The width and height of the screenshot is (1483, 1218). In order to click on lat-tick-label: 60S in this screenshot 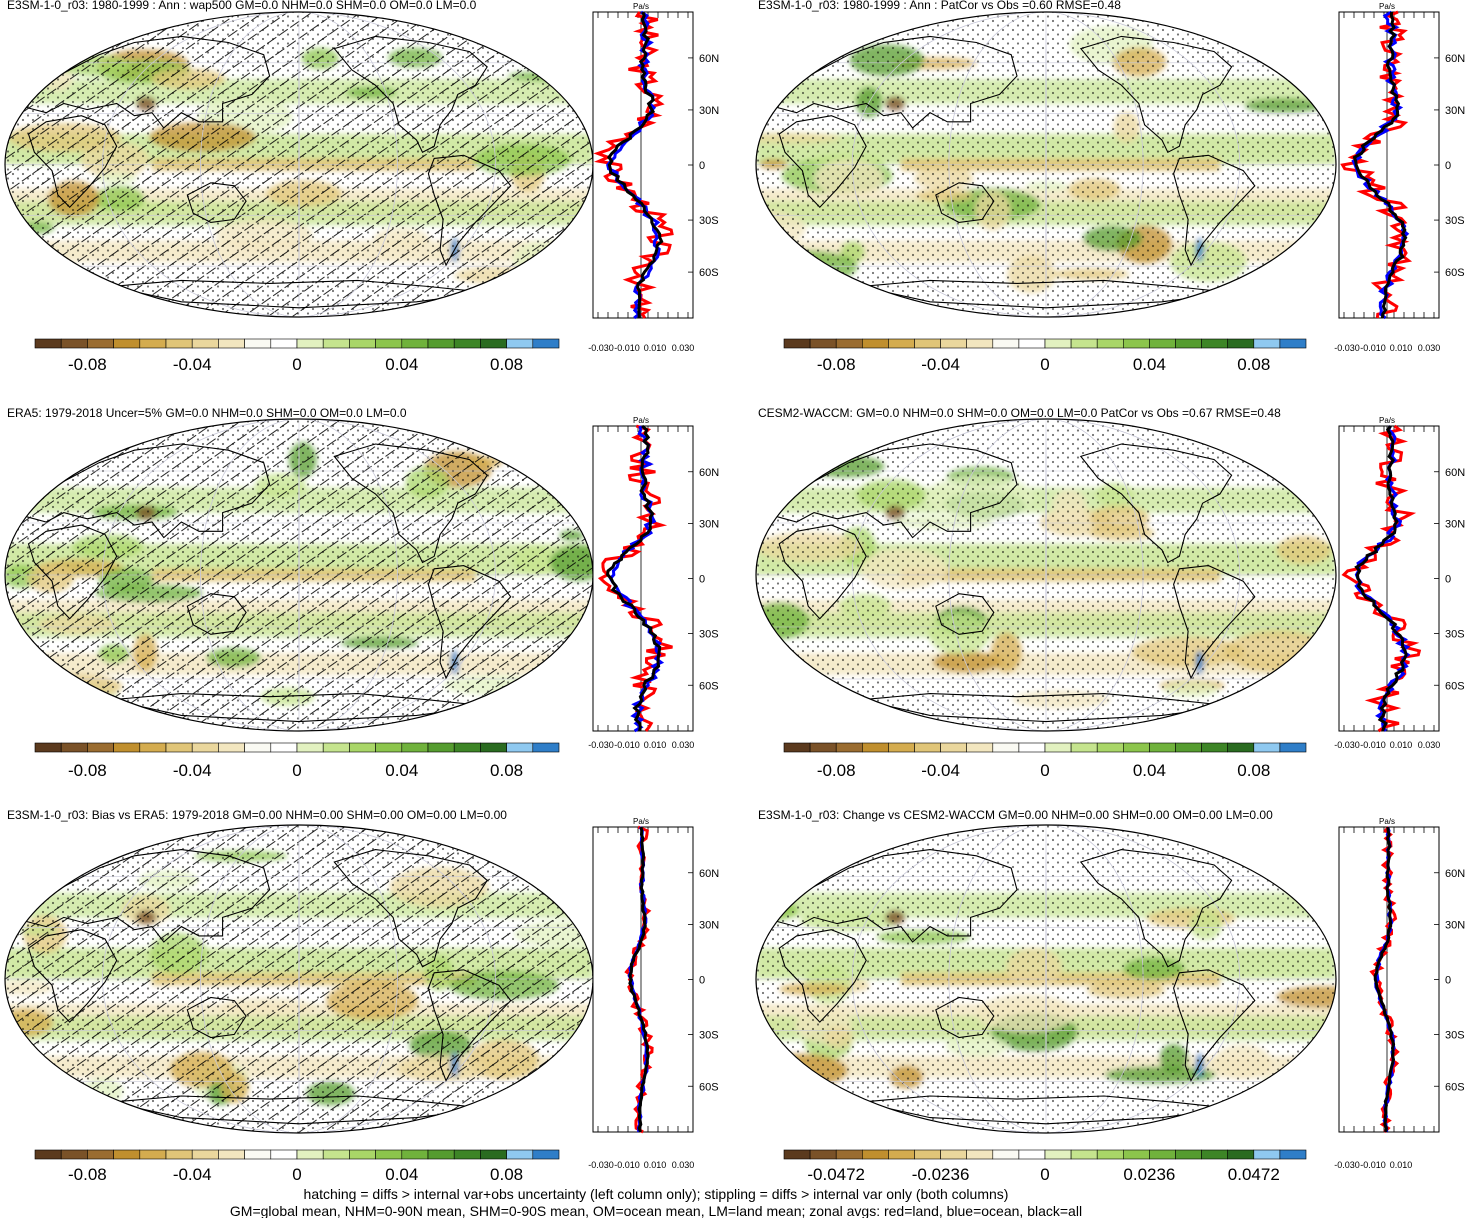, I will do `click(1455, 273)`.